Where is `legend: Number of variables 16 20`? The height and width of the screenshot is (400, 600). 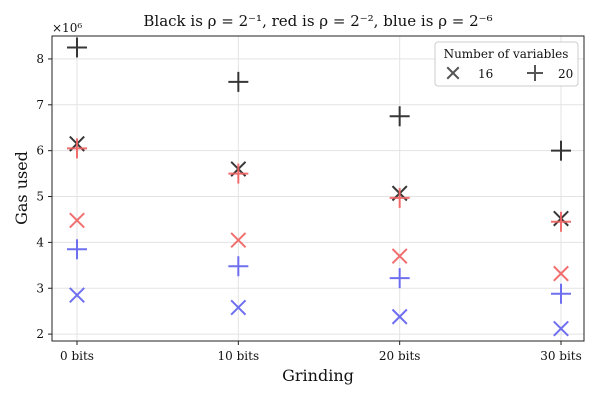
legend: Number of variables 16 20 is located at coordinates (506, 64).